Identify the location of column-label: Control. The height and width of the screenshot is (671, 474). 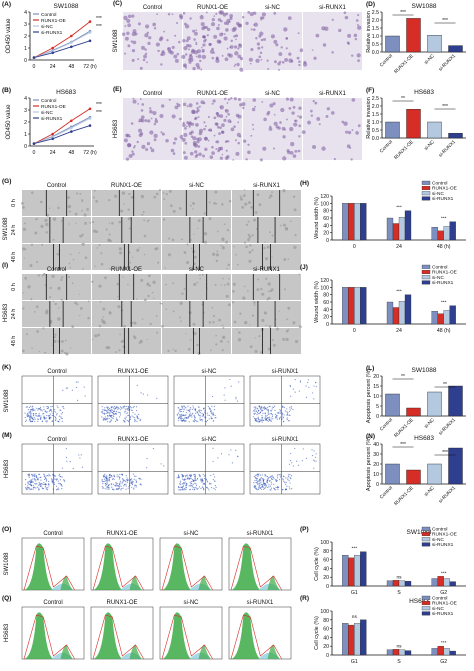
(52, 603).